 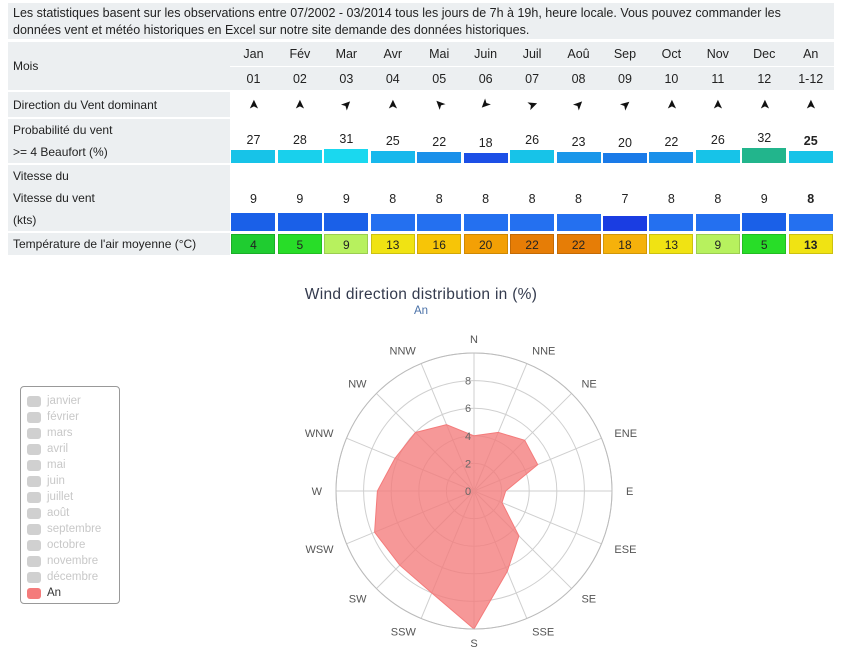 I want to click on legend-label: décembre, so click(x=73, y=577).